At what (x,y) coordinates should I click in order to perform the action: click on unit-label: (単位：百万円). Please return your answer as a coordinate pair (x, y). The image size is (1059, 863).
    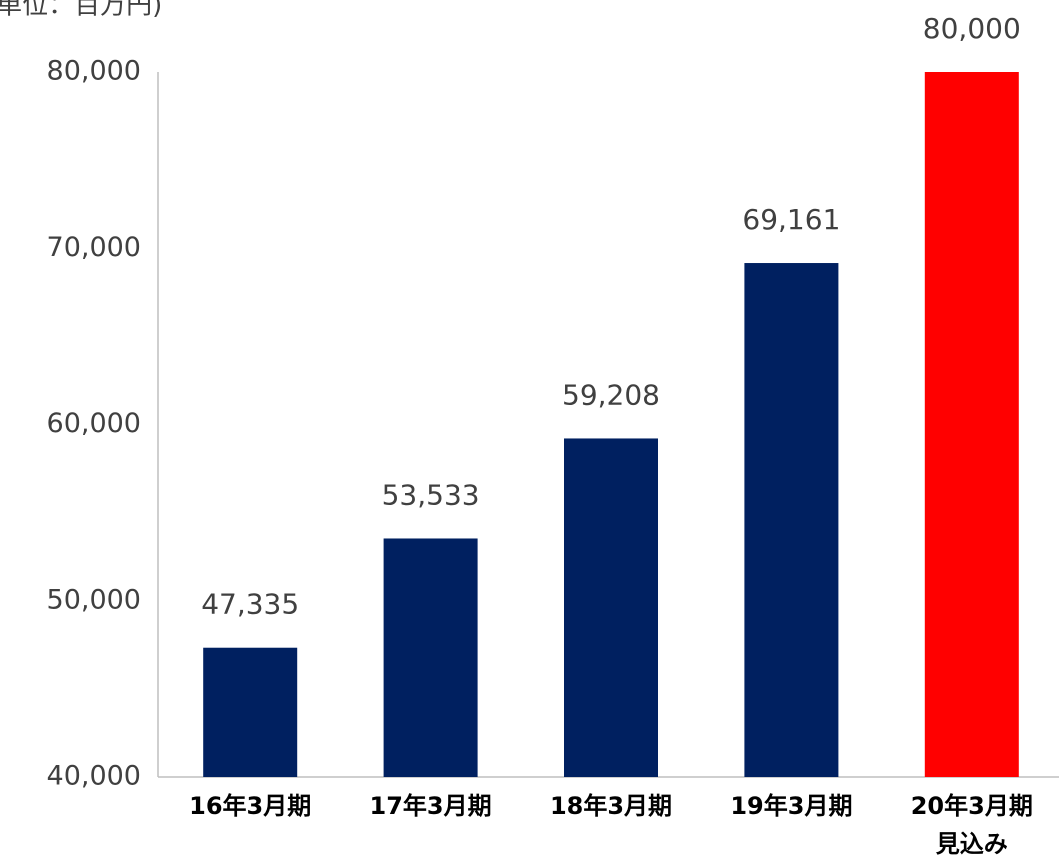
    Looking at the image, I should click on (81, 10).